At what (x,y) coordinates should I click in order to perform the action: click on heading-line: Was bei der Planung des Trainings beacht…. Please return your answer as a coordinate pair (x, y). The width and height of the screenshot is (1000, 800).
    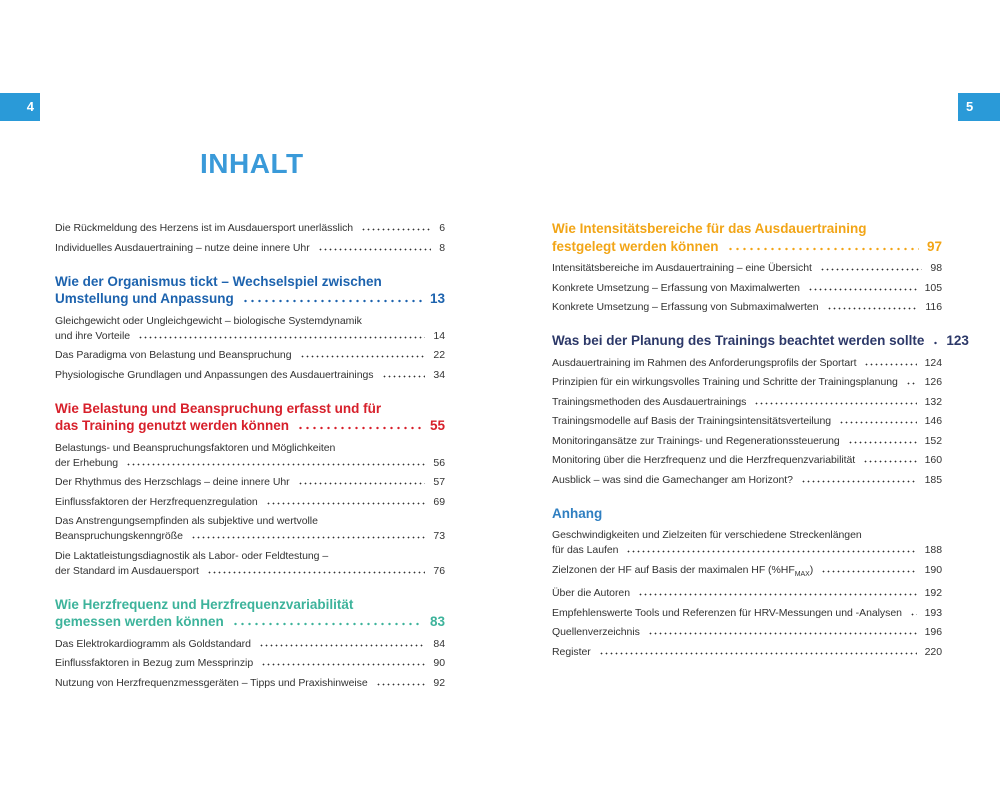
    Looking at the image, I should click on (760, 341).